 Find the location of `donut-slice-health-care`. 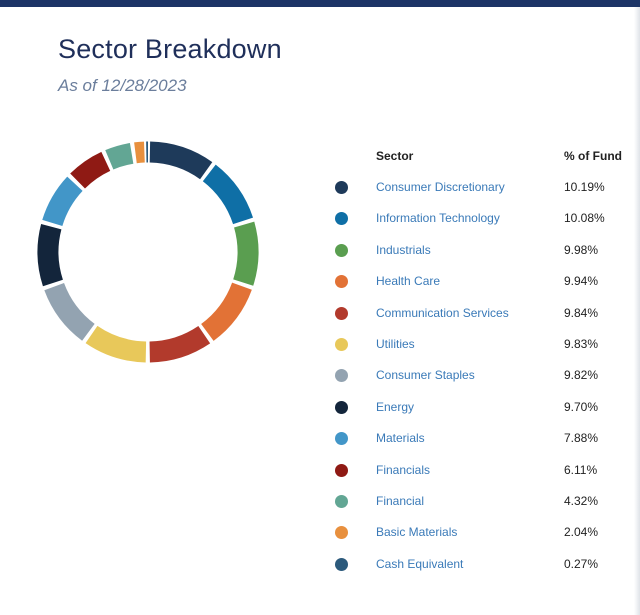

donut-slice-health-care is located at coordinates (226, 311).